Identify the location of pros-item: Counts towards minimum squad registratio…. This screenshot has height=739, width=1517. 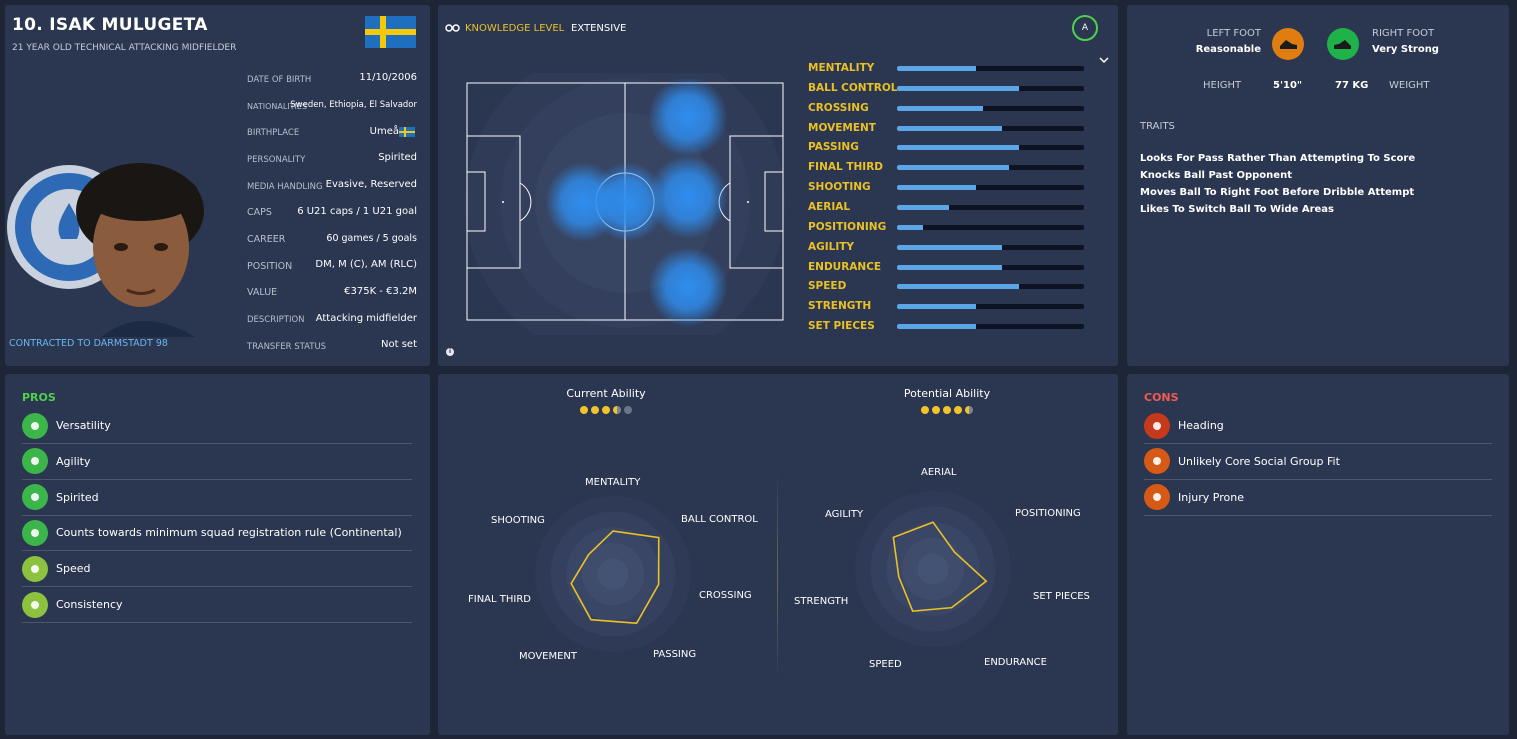
(217, 533).